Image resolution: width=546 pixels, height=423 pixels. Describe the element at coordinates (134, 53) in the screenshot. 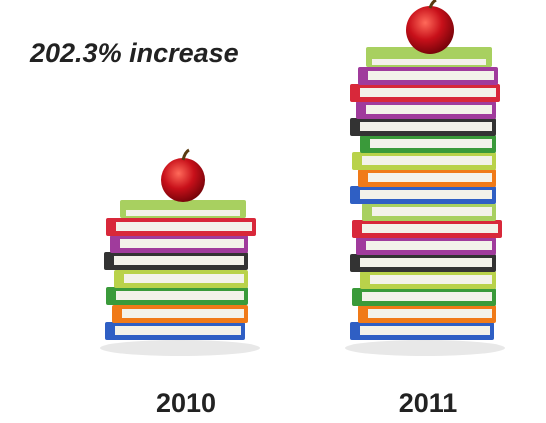

I see `headline: 202.3% increase` at that location.